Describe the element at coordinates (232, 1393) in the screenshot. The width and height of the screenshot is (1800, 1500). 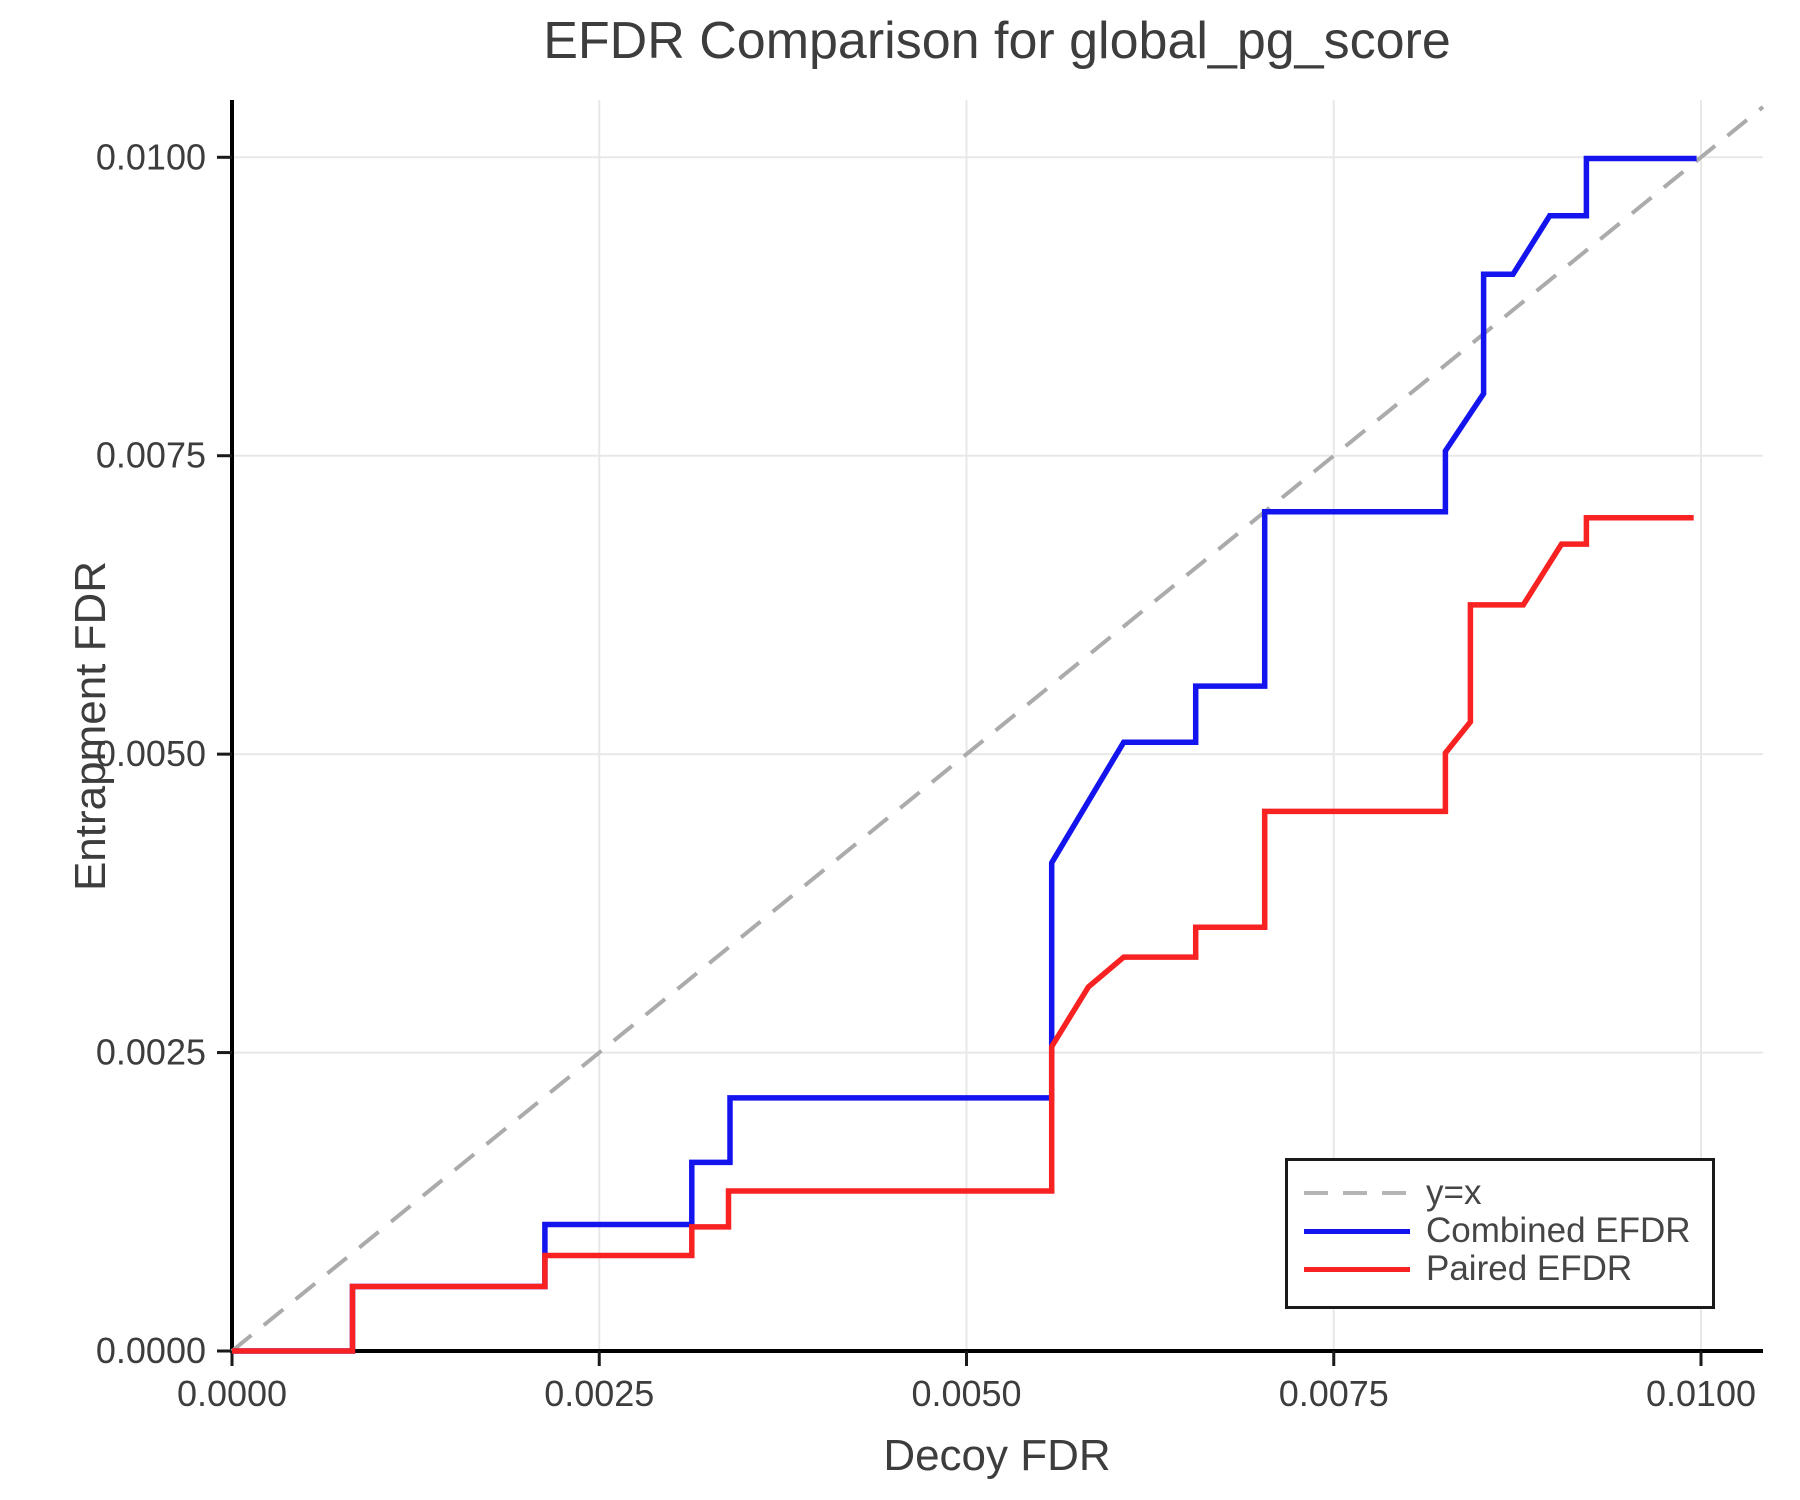
I see `x-tick-label: 0.0000` at that location.